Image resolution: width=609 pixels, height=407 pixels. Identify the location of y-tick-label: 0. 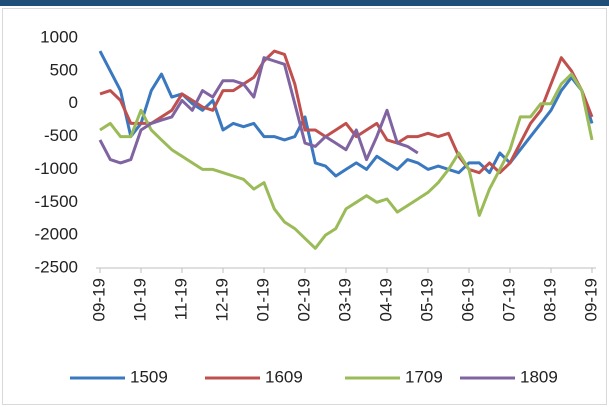
(73, 102).